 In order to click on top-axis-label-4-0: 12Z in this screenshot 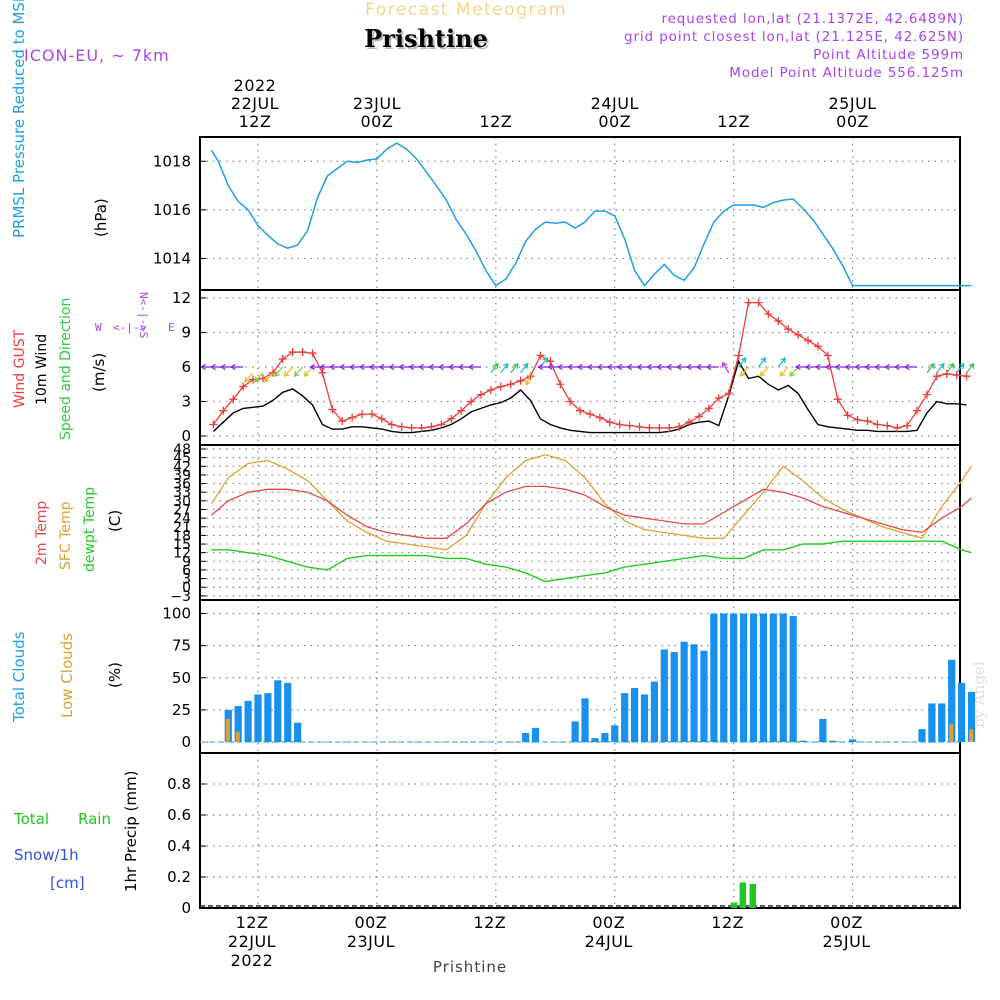, I will do `click(733, 121)`.